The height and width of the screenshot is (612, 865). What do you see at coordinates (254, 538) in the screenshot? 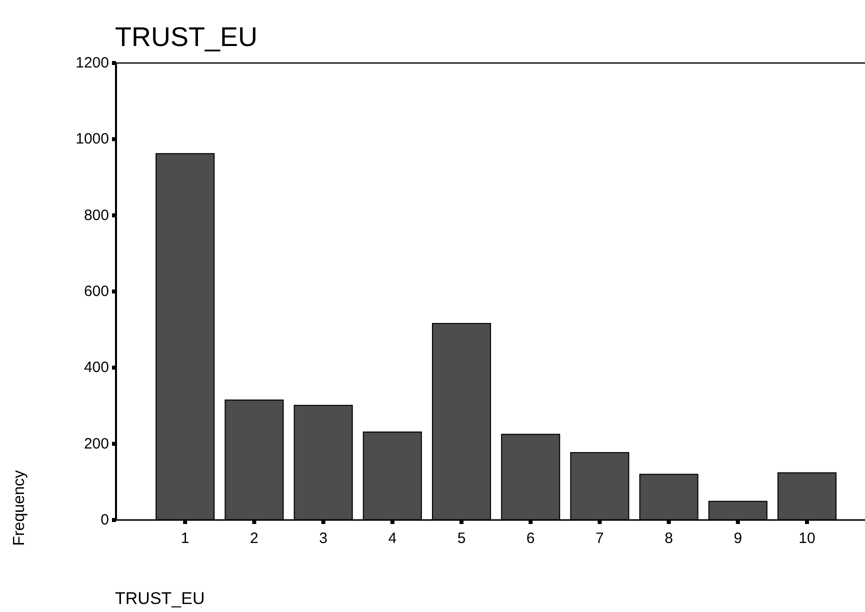
I see `x-tick-label: 2` at bounding box center [254, 538].